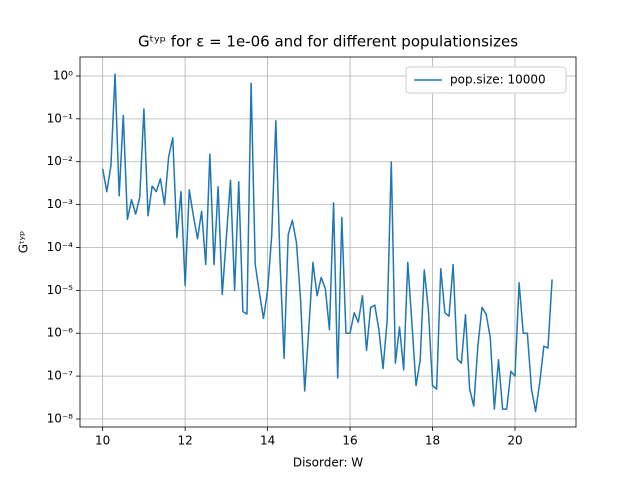 The height and width of the screenshot is (480, 640). I want to click on y-tick-label: 10⁻¹, so click(60, 118).